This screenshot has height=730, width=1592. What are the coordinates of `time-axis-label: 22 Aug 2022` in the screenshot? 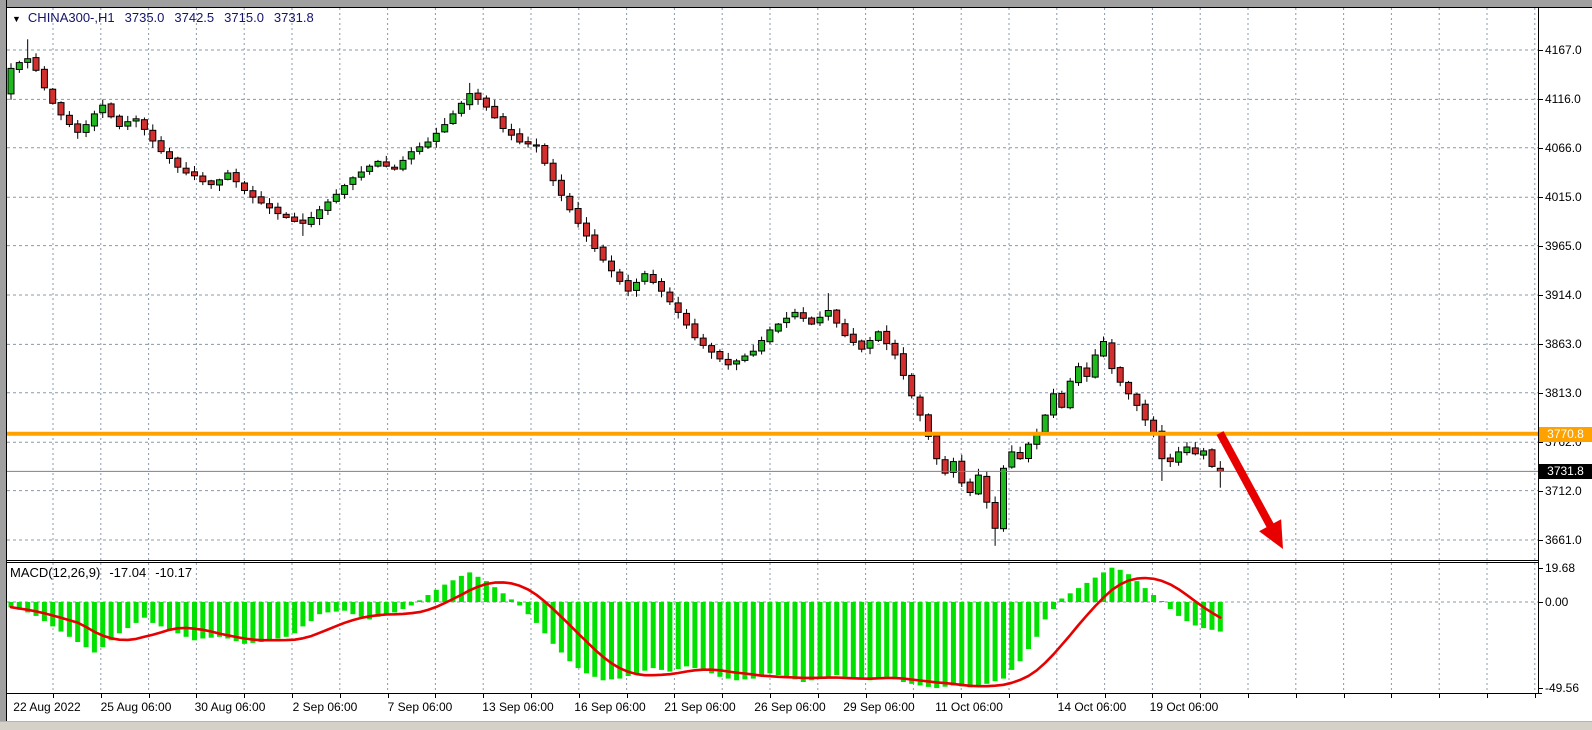 It's located at (47, 707).